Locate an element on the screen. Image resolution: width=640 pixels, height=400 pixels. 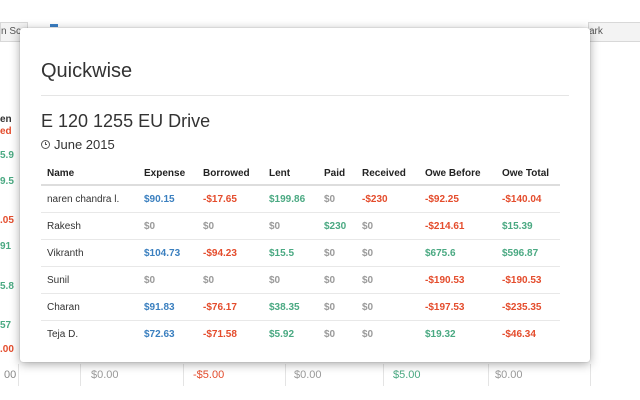
cell-owe-total: -$46.34 is located at coordinates (528, 333).